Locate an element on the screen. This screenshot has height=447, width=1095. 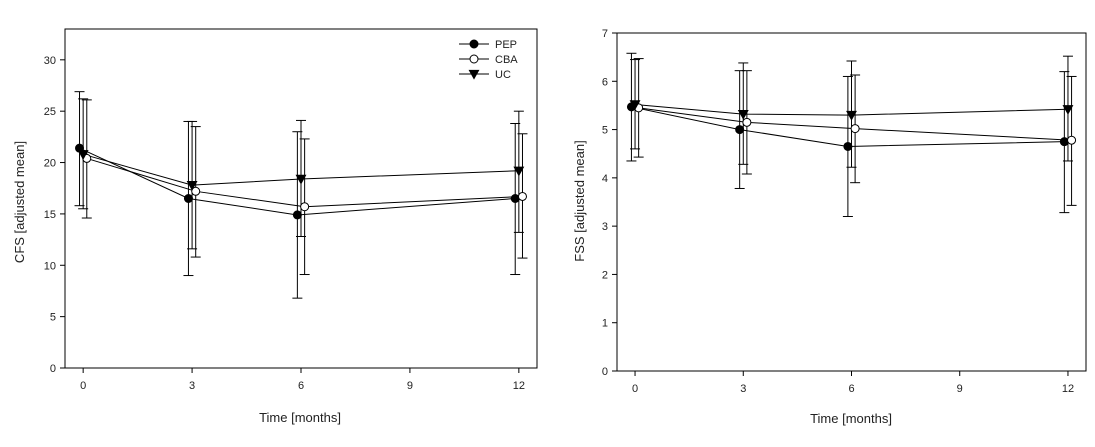
fss-y-tick-label: 3 is located at coordinates (605, 227).